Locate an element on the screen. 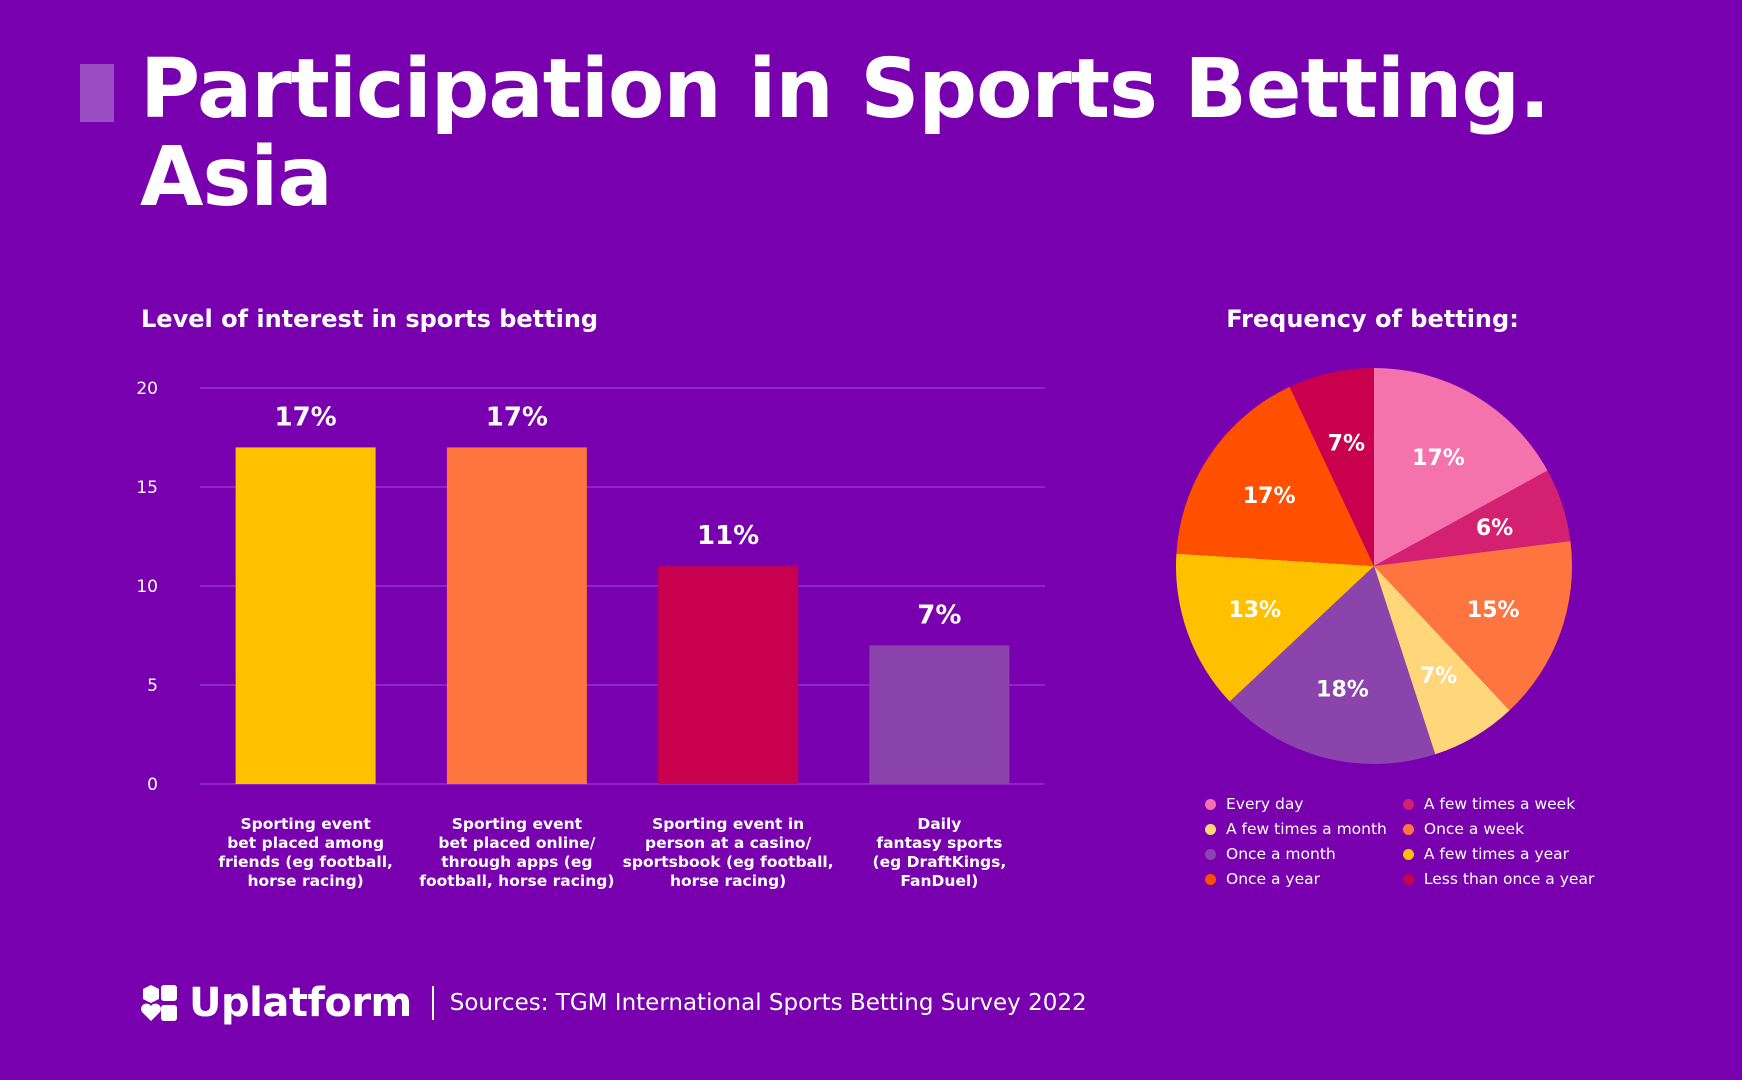 This screenshot has width=1742, height=1080. bar-data-label: 7% is located at coordinates (939, 615).